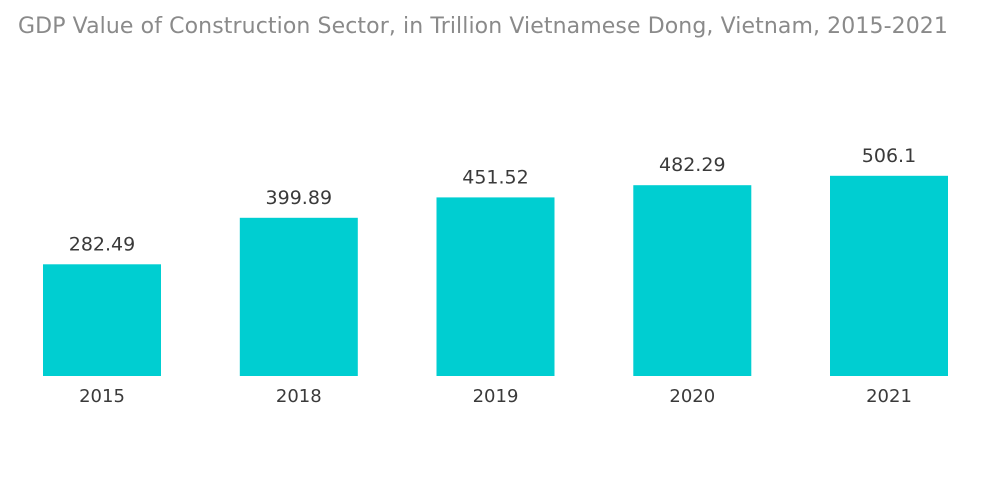 The height and width of the screenshot is (504, 1000). I want to click on bar-2020, so click(692, 280).